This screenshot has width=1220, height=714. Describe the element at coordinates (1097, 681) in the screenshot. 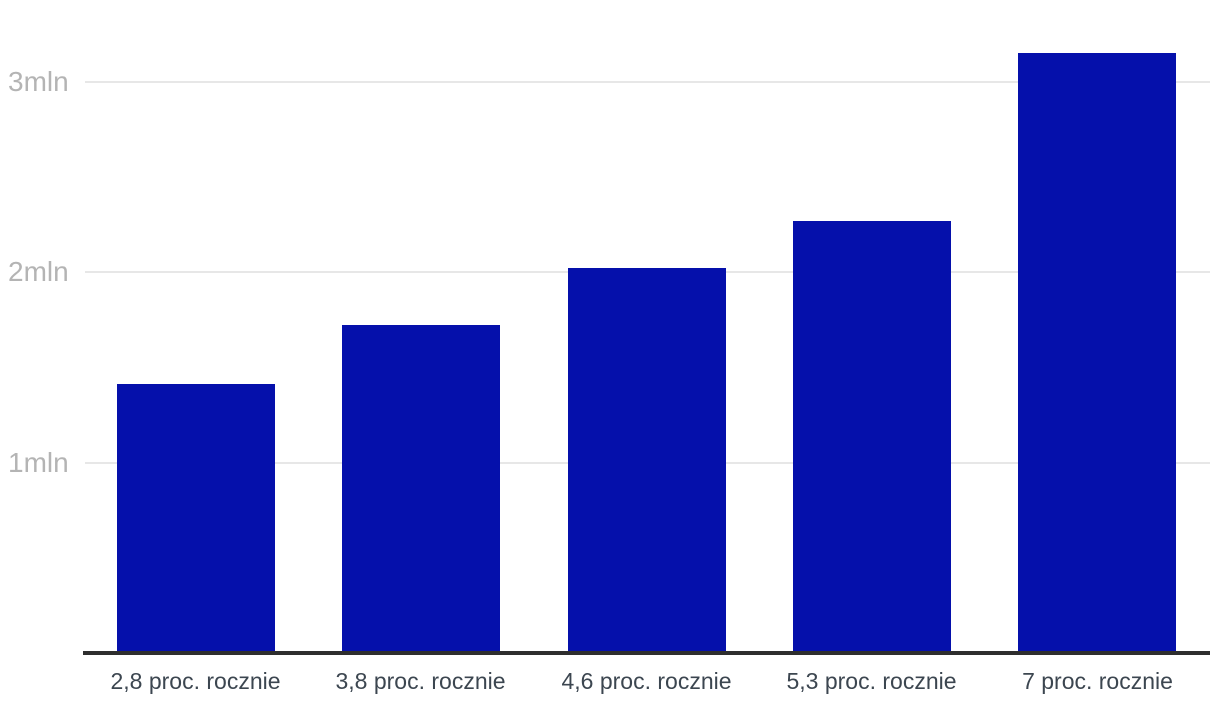

I see `x-category-label: 7 proc. rocznie` at that location.